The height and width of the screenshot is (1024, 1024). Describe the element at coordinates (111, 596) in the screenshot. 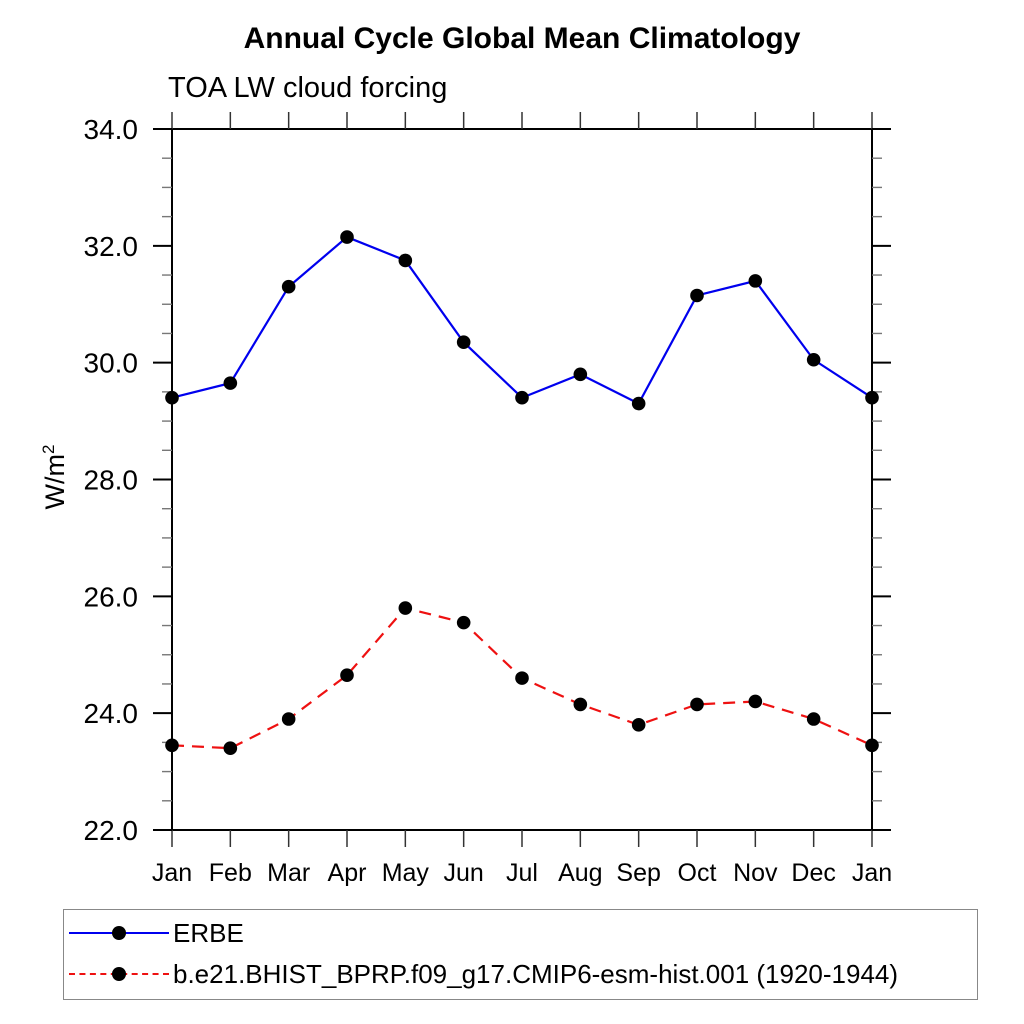

I see `y-axis-tick-label: 26.0` at that location.